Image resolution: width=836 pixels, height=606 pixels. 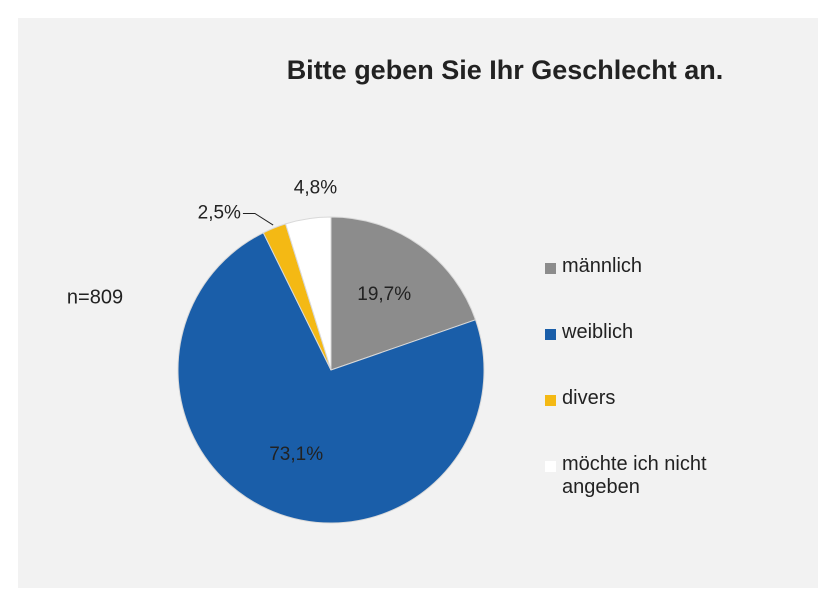 What do you see at coordinates (296, 454) in the screenshot?
I see `data-label: 73,1%` at bounding box center [296, 454].